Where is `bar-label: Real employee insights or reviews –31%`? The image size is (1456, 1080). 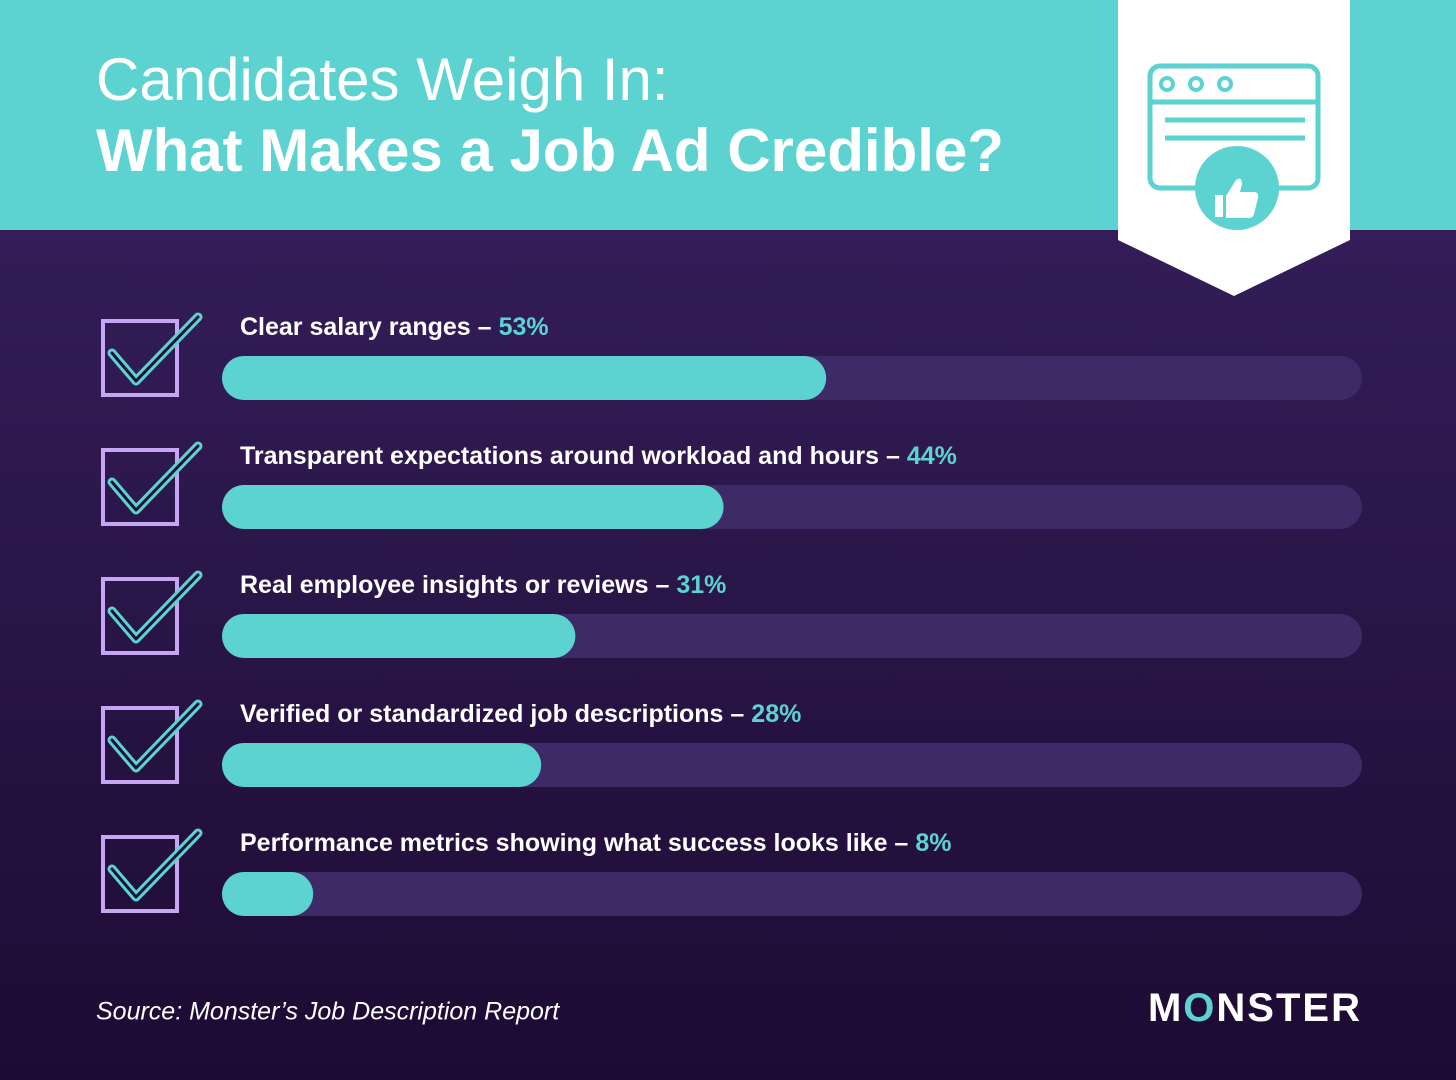
bar-label: Real employee insights or reviews –31% is located at coordinates (483, 585).